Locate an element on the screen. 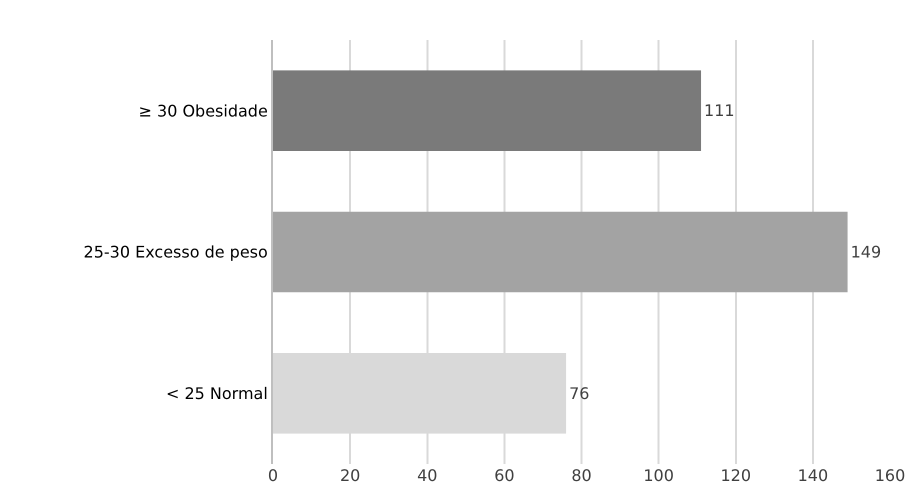 The width and height of the screenshot is (917, 504). x-tick-label: 80 is located at coordinates (581, 475).